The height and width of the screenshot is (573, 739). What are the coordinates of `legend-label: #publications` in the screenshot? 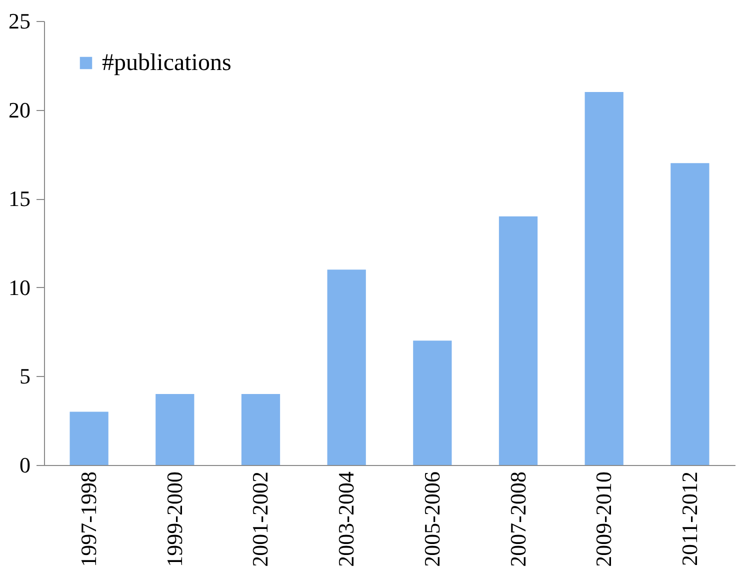 It's located at (167, 63).